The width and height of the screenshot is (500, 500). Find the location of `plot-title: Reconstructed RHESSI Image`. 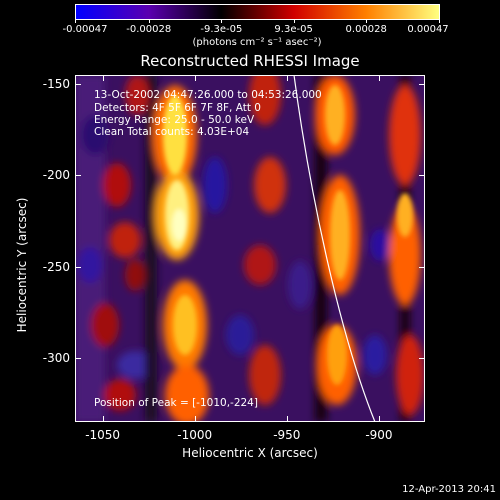

plot-title: Reconstructed RHESSI Image is located at coordinates (250, 61).